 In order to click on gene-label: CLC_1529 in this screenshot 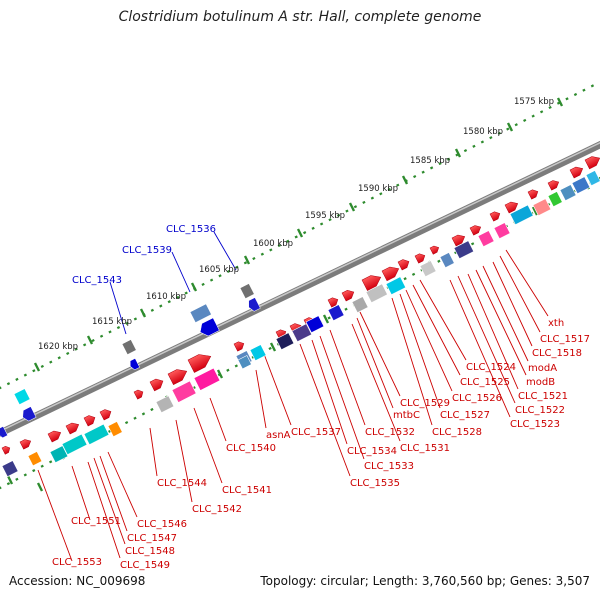, I will do `click(425, 403)`.